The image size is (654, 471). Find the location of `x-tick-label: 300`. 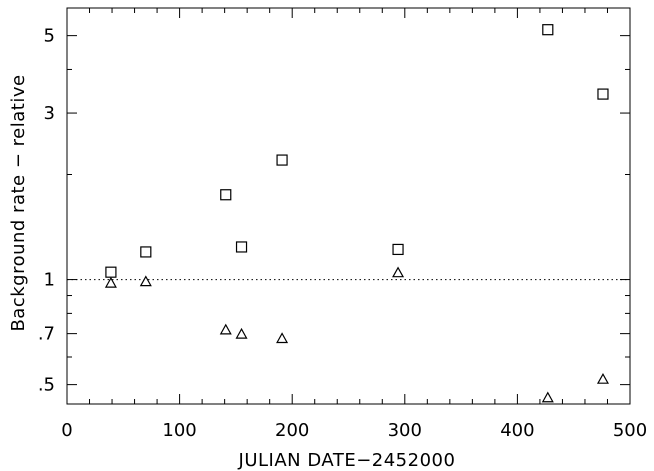

x-tick-label: 300 is located at coordinates (405, 430).